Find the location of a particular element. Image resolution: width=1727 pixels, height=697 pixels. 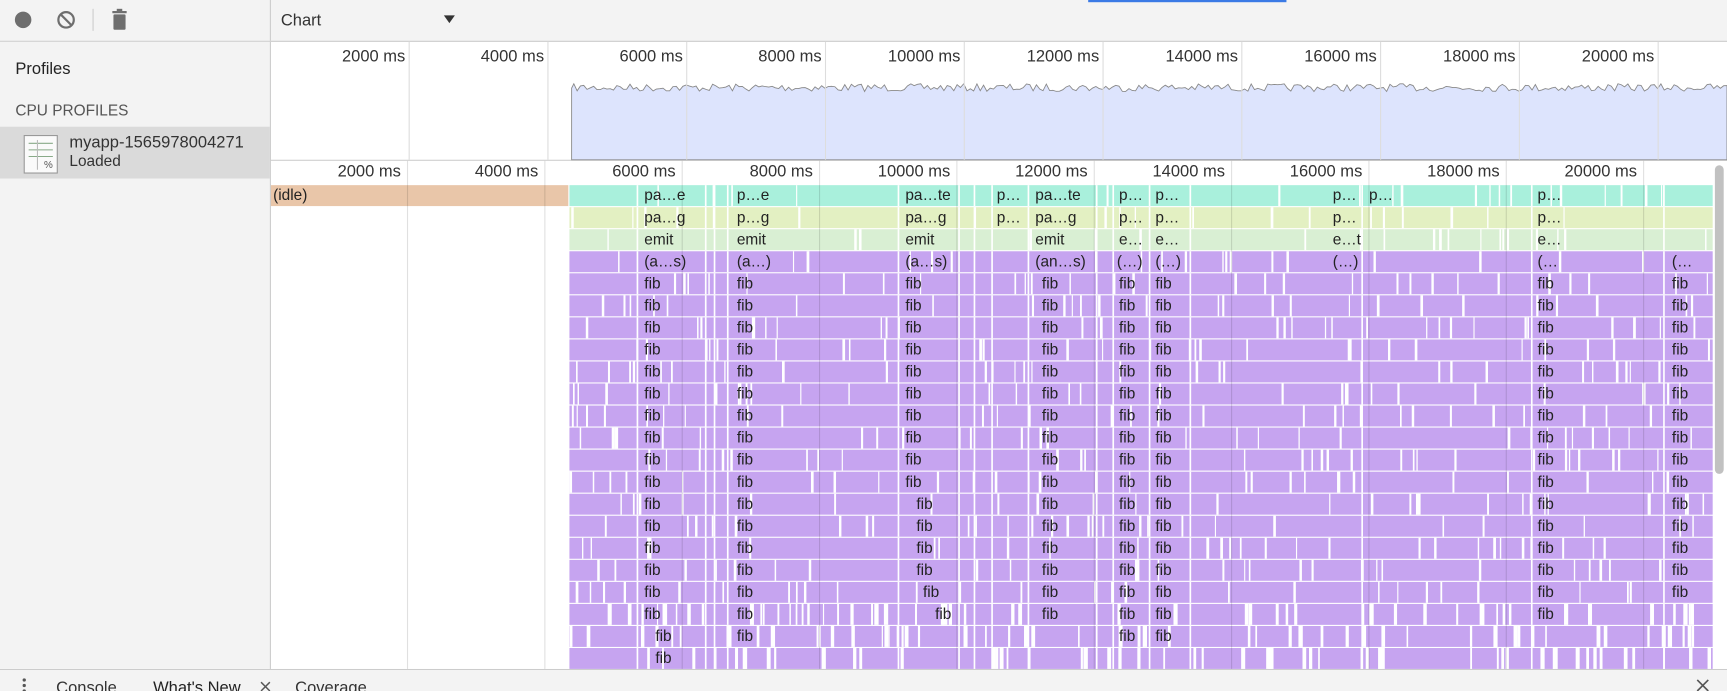

drawer-tab: What's New is located at coordinates (197, 687).